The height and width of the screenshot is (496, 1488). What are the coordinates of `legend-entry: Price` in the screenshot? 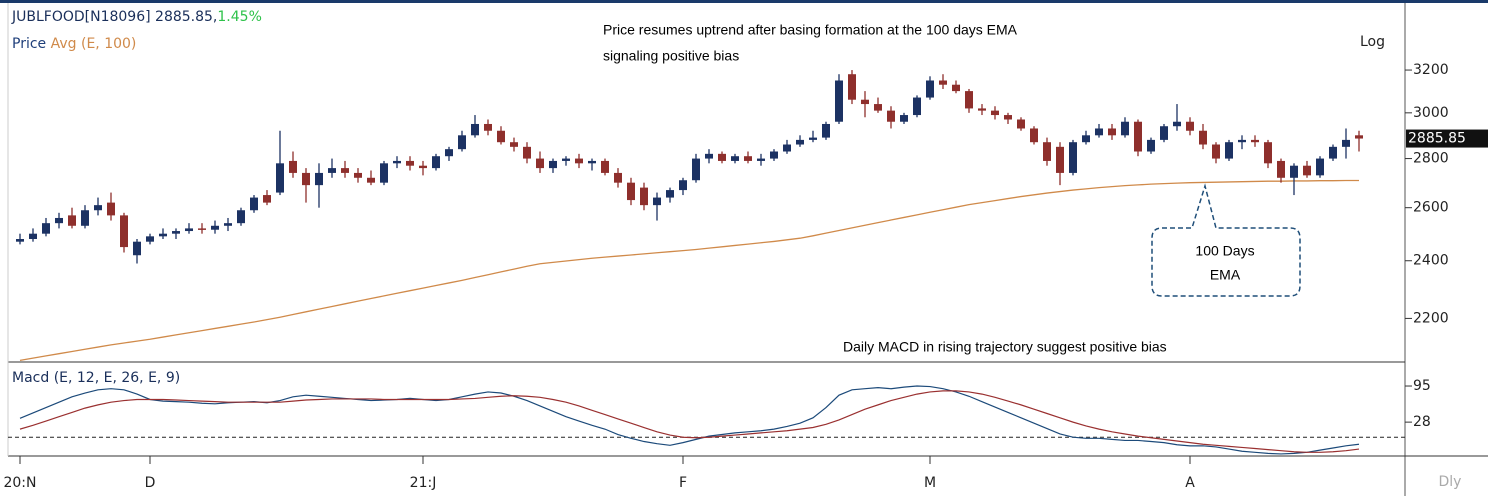 It's located at (29, 44).